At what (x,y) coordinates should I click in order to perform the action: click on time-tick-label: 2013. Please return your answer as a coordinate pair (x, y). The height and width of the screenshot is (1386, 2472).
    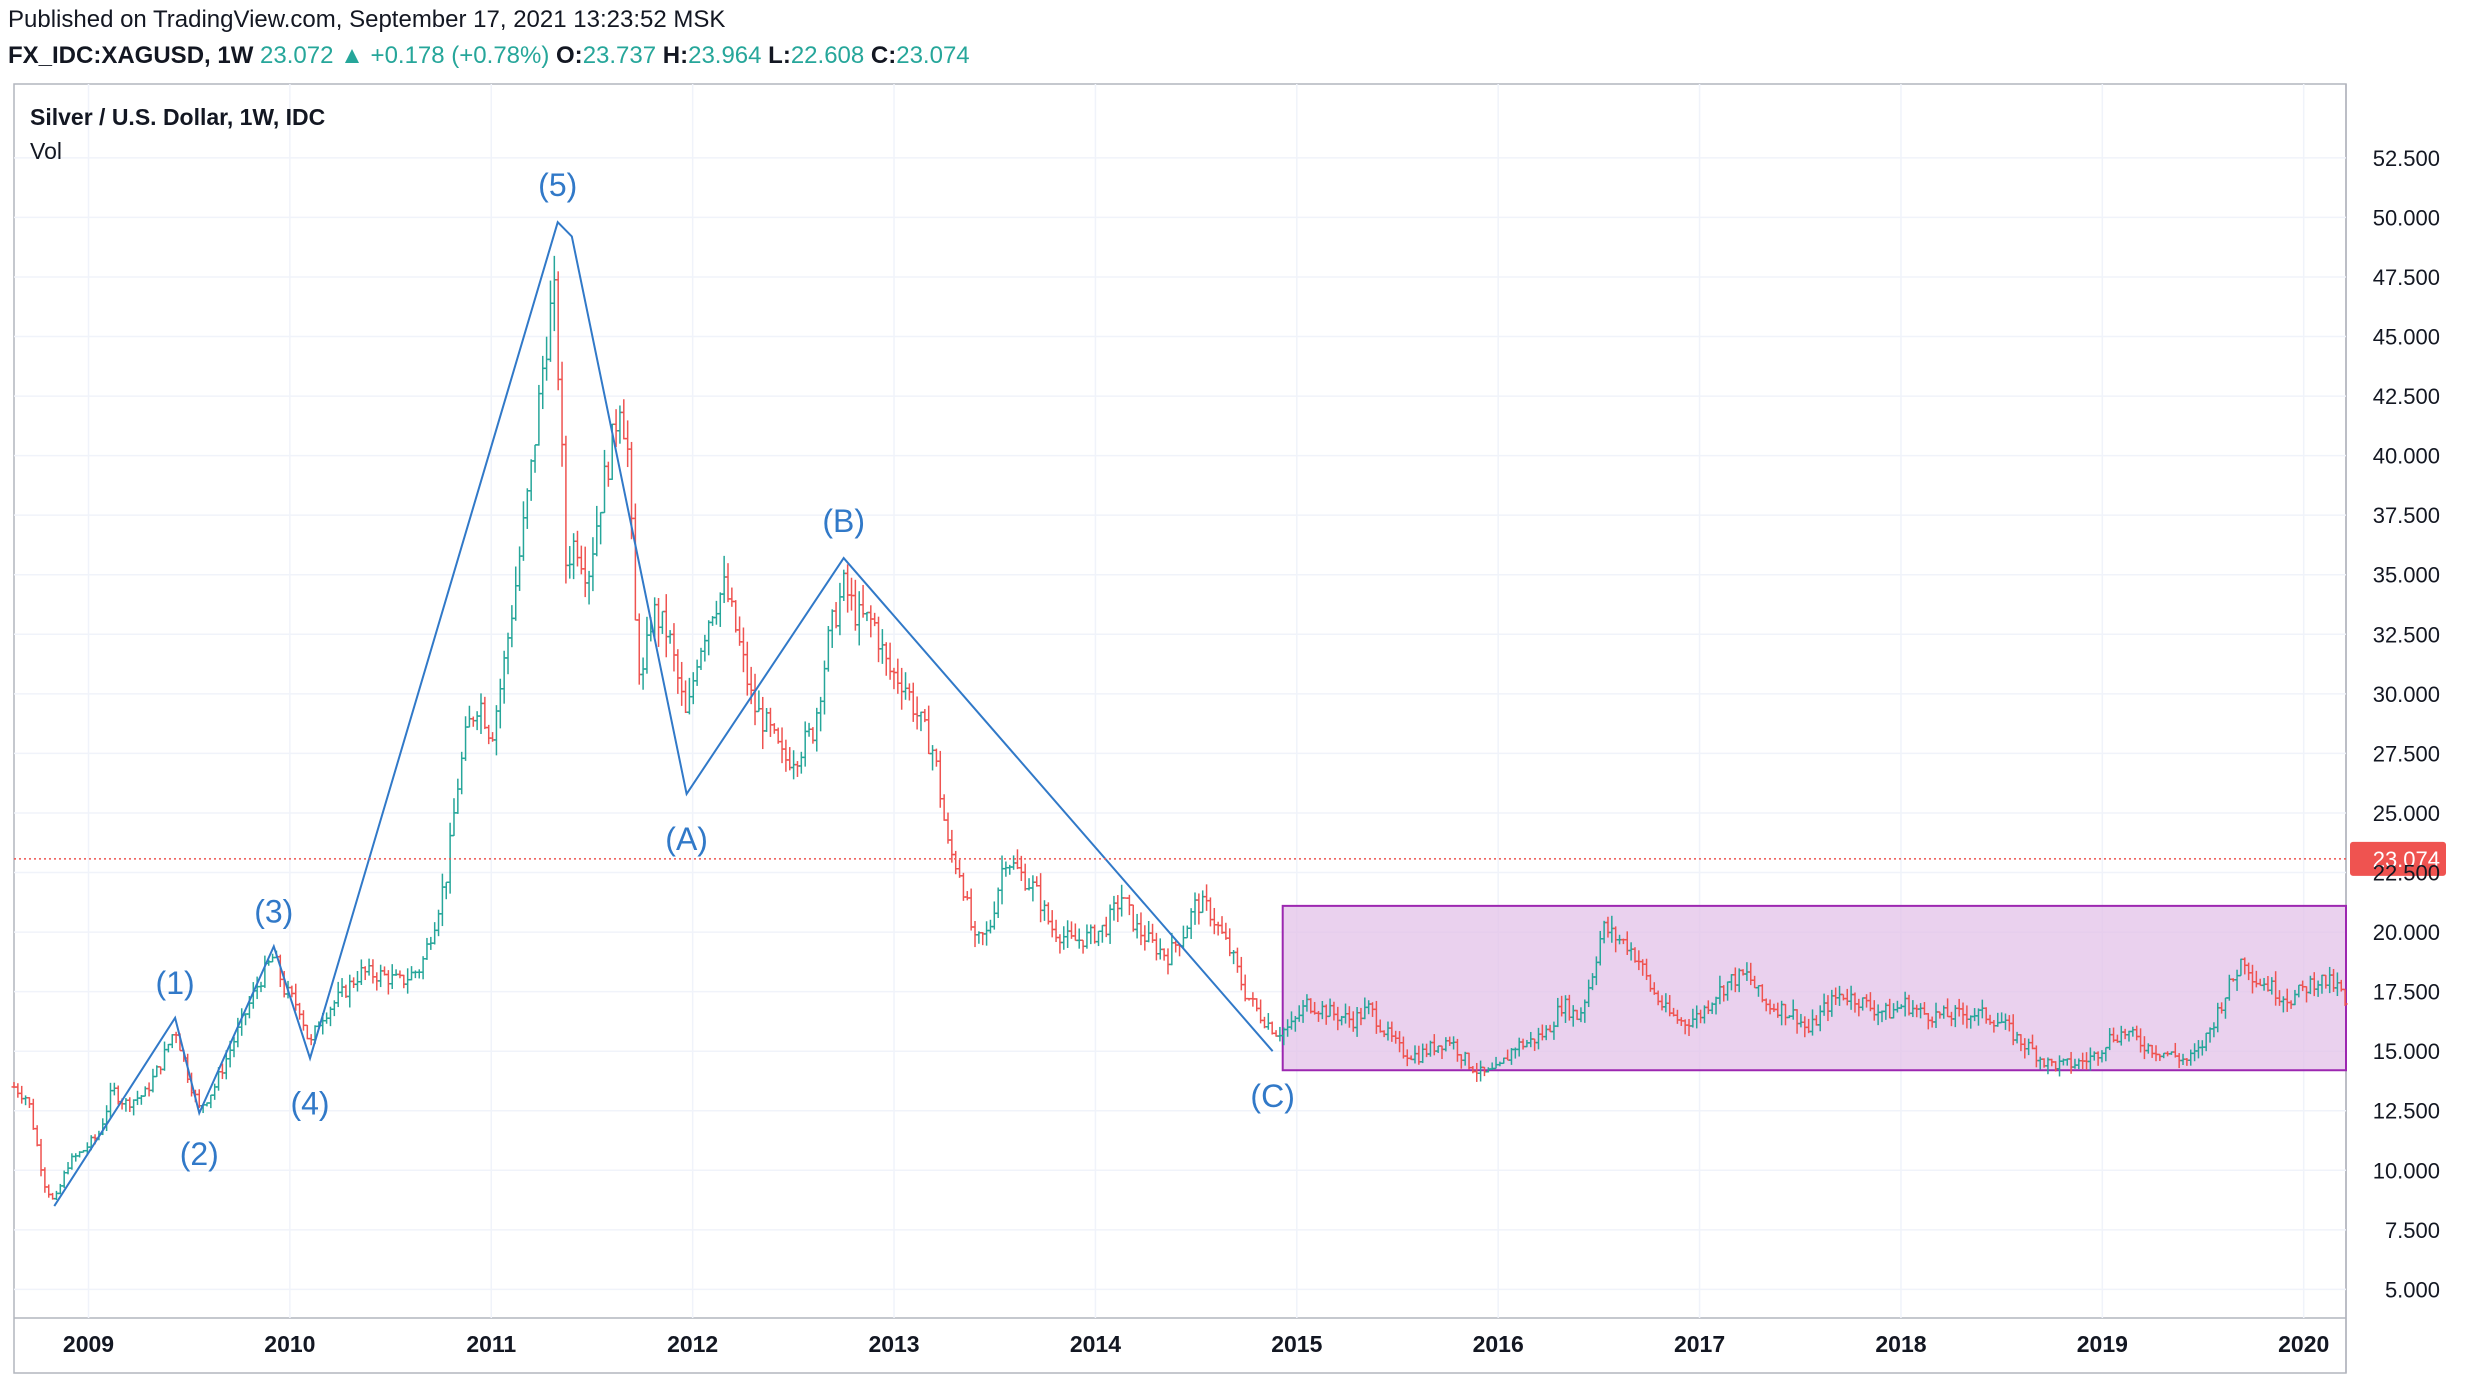
    Looking at the image, I should click on (893, 1344).